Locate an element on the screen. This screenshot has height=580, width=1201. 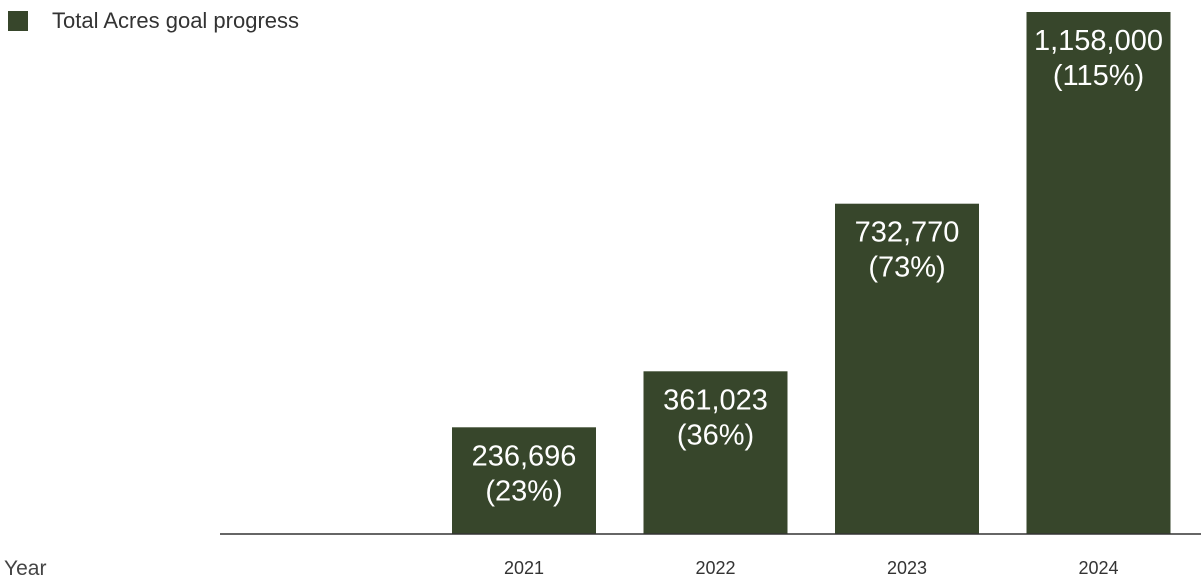
bar-2021 is located at coordinates (524, 480).